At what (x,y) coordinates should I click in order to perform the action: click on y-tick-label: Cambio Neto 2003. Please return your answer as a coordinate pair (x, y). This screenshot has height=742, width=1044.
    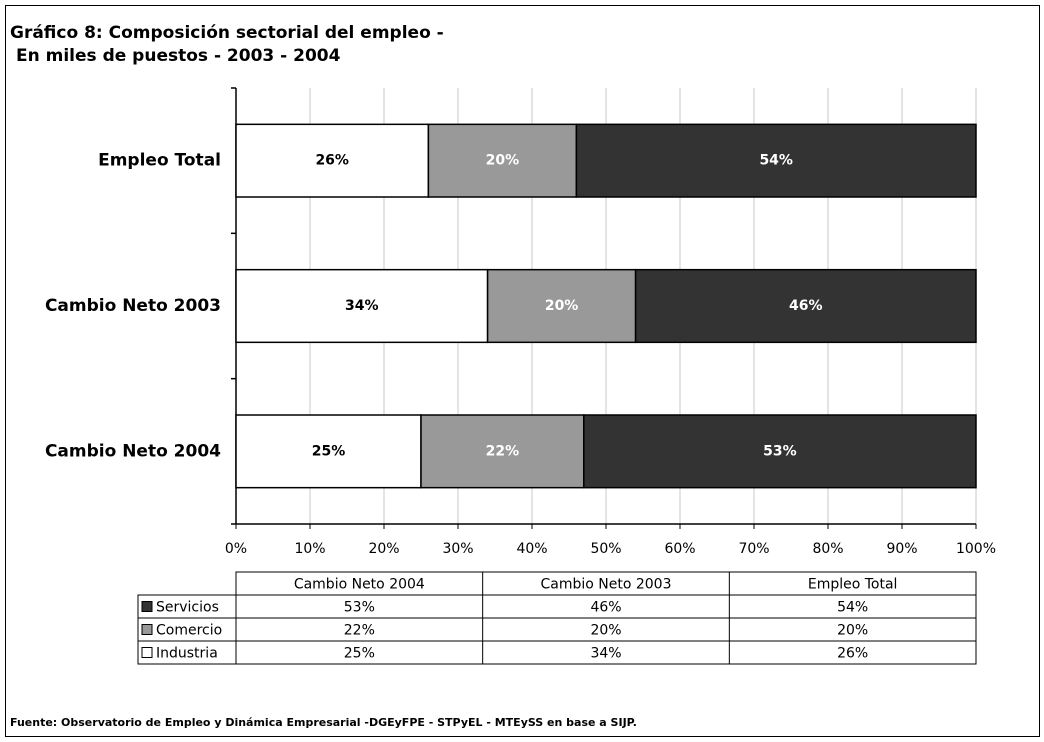
    Looking at the image, I should click on (133, 306).